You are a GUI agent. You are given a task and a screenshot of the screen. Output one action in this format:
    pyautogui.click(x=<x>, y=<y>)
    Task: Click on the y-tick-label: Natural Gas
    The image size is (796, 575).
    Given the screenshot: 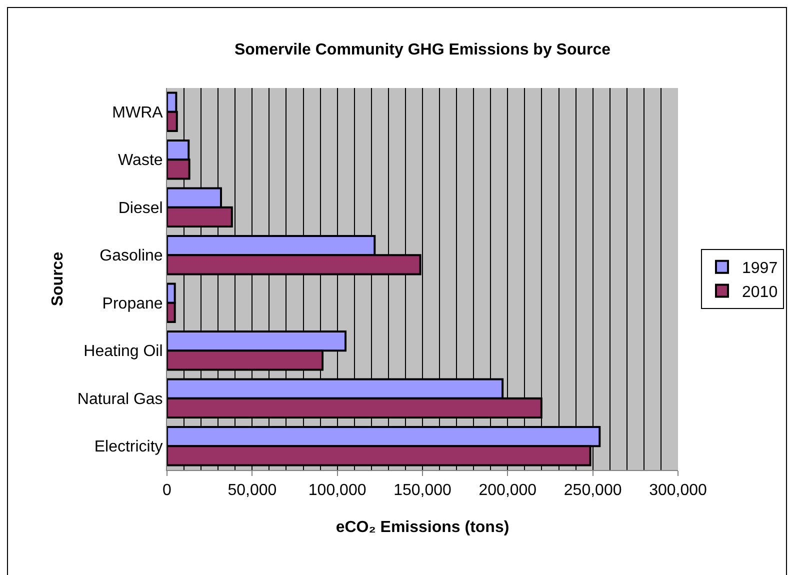 What is the action you would take?
    pyautogui.click(x=120, y=399)
    